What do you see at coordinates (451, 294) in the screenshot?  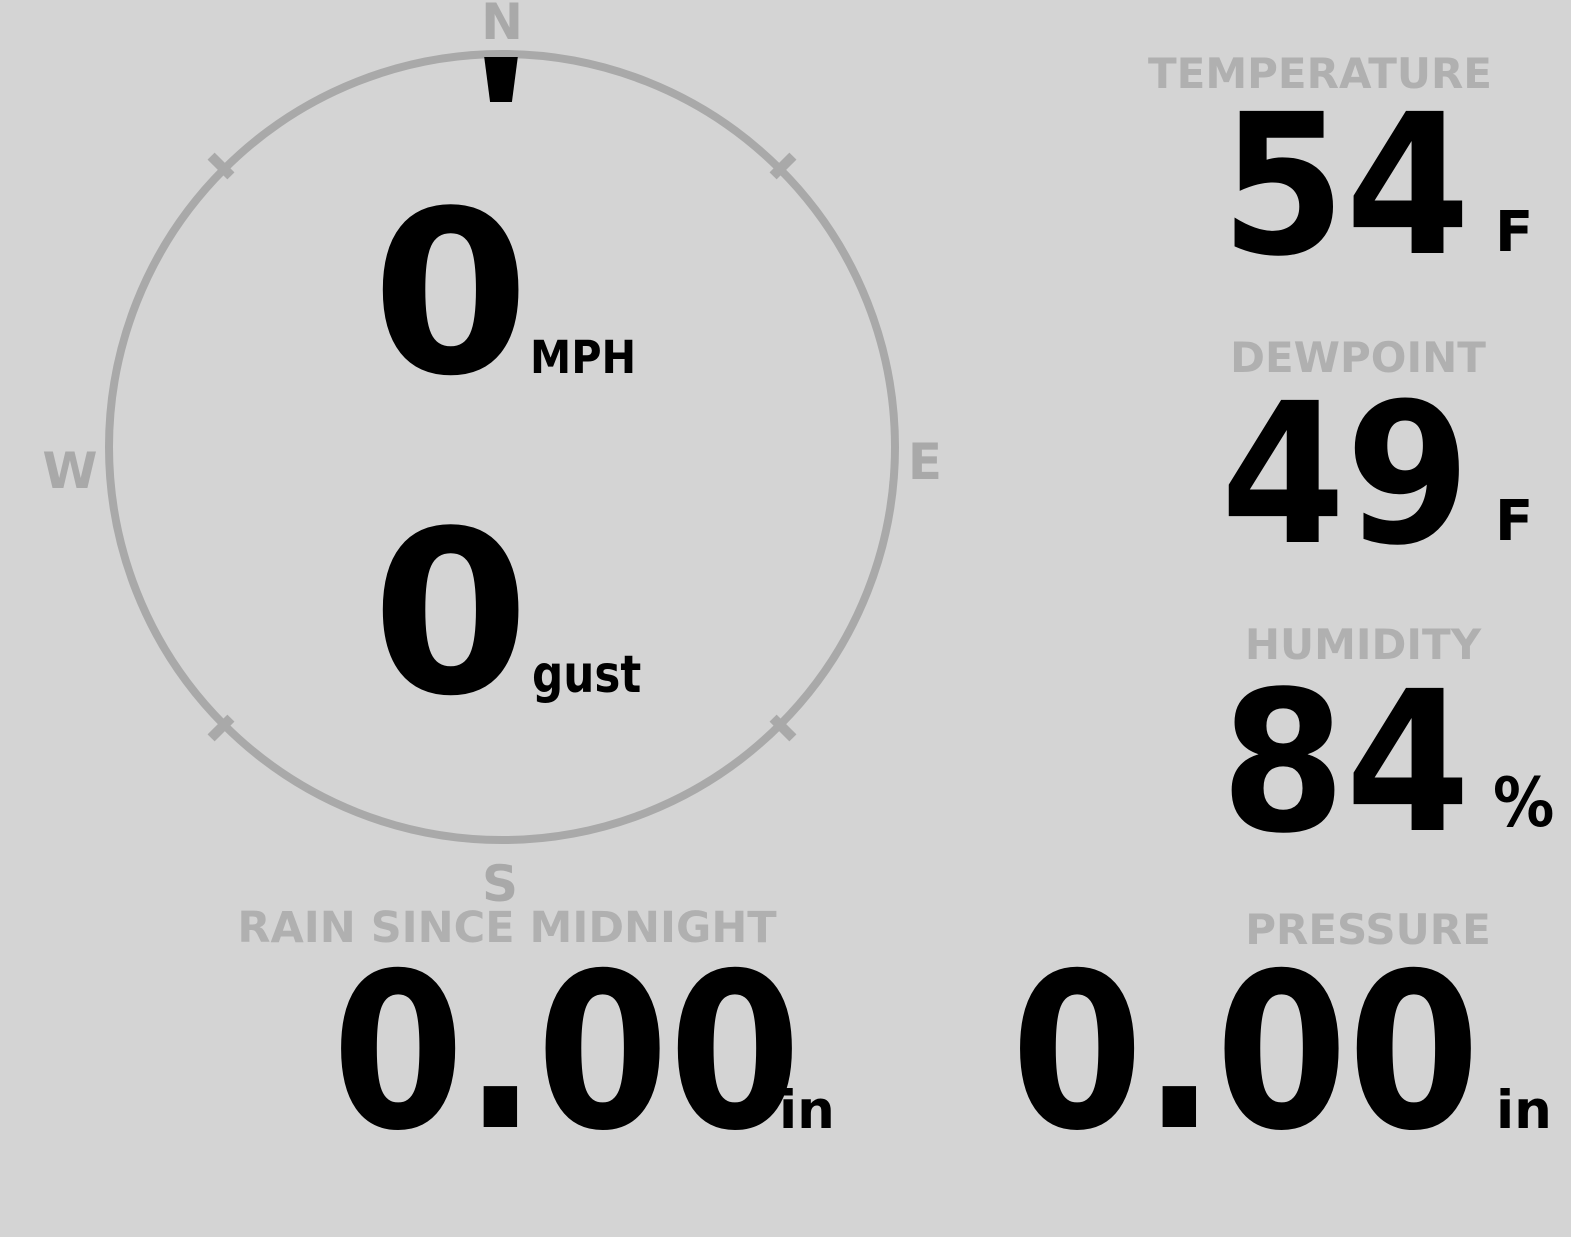 I see `wind-speed-value: 0` at bounding box center [451, 294].